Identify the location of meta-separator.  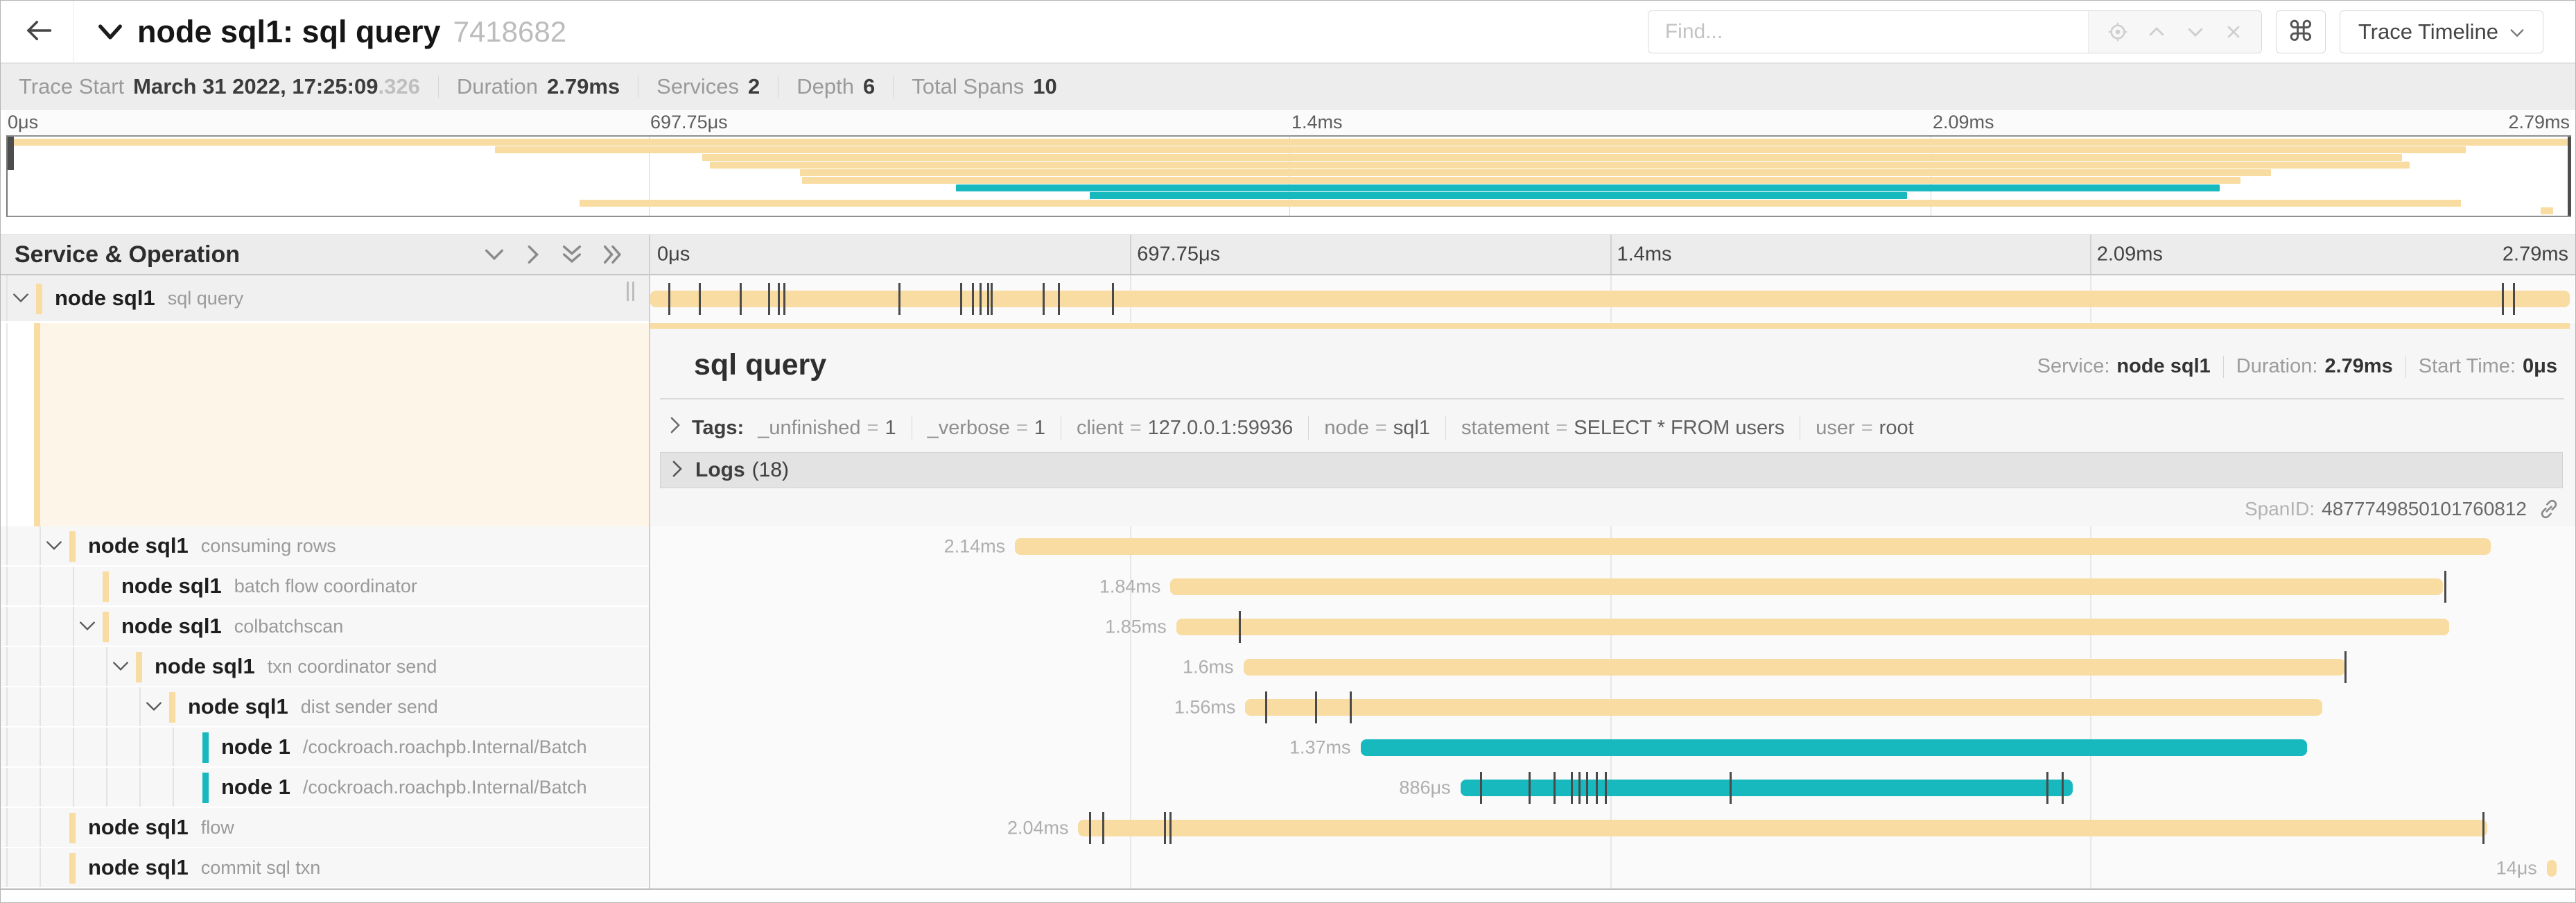
(893, 86).